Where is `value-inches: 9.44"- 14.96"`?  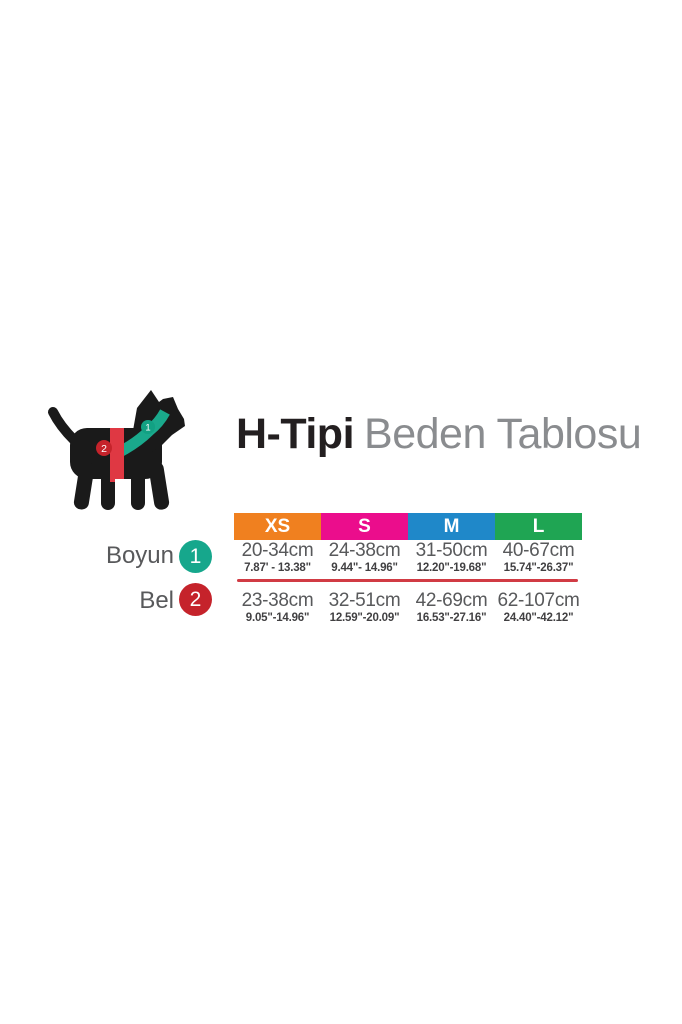
value-inches: 9.44"- 14.96" is located at coordinates (364, 568).